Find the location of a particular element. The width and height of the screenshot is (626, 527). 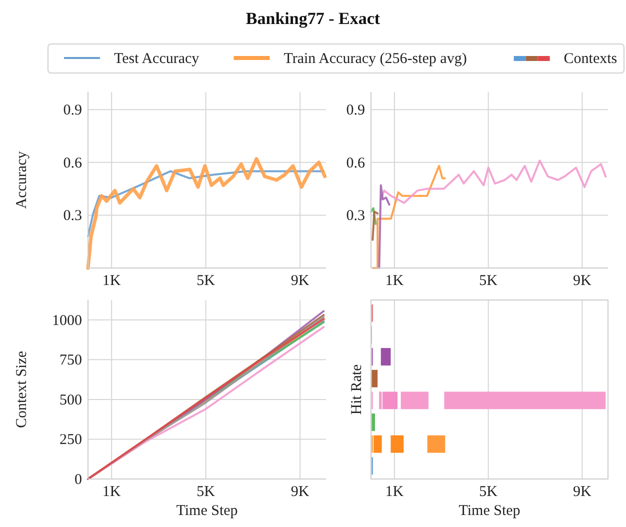

y-axis-title: Context Size is located at coordinates (22, 389).